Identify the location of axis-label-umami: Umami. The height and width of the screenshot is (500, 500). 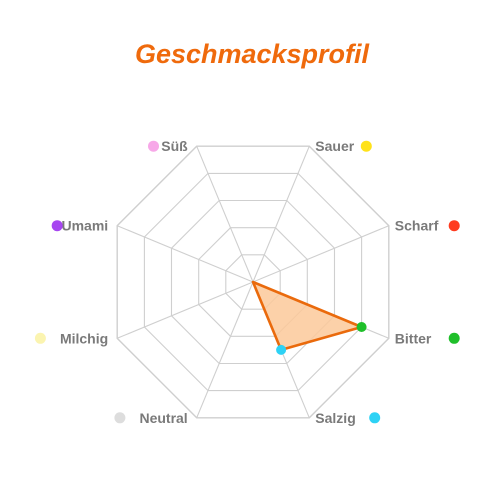
(80, 226).